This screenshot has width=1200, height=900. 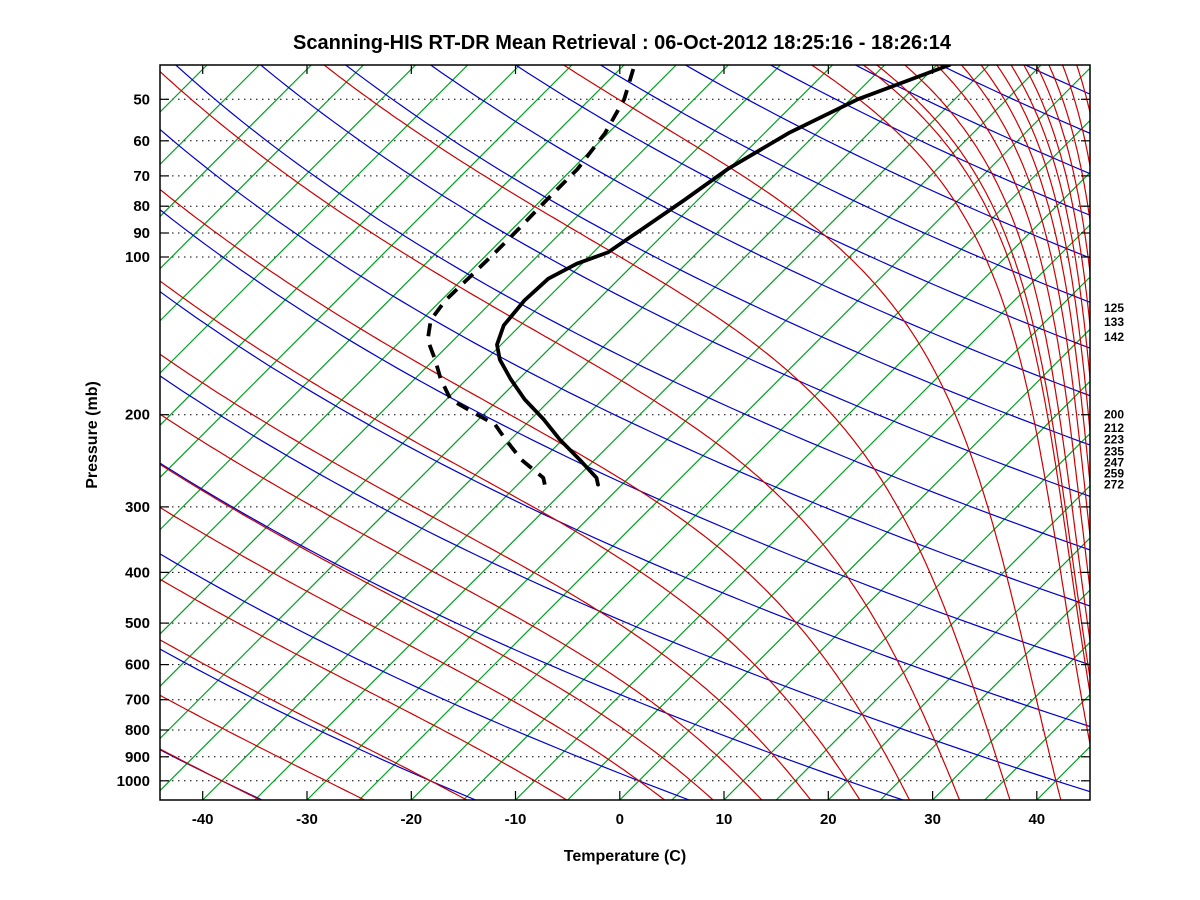 What do you see at coordinates (137, 757) in the screenshot?
I see `pressure-tick-label: 900` at bounding box center [137, 757].